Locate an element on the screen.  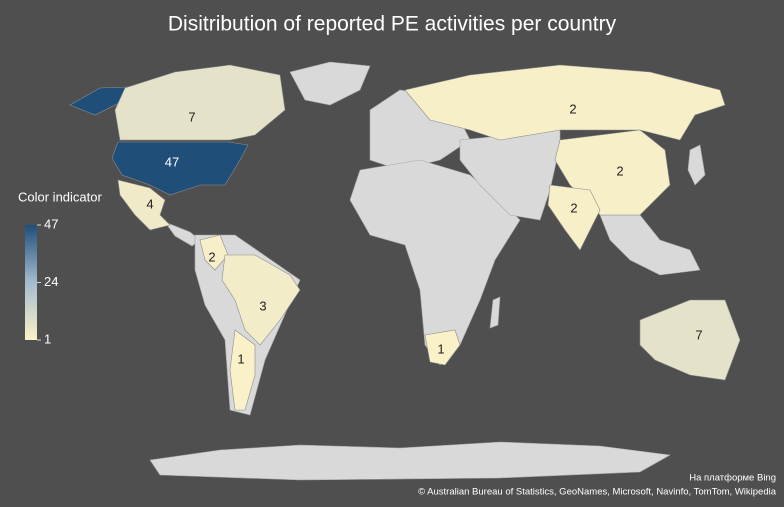
region-label: 47 is located at coordinates (172, 161).